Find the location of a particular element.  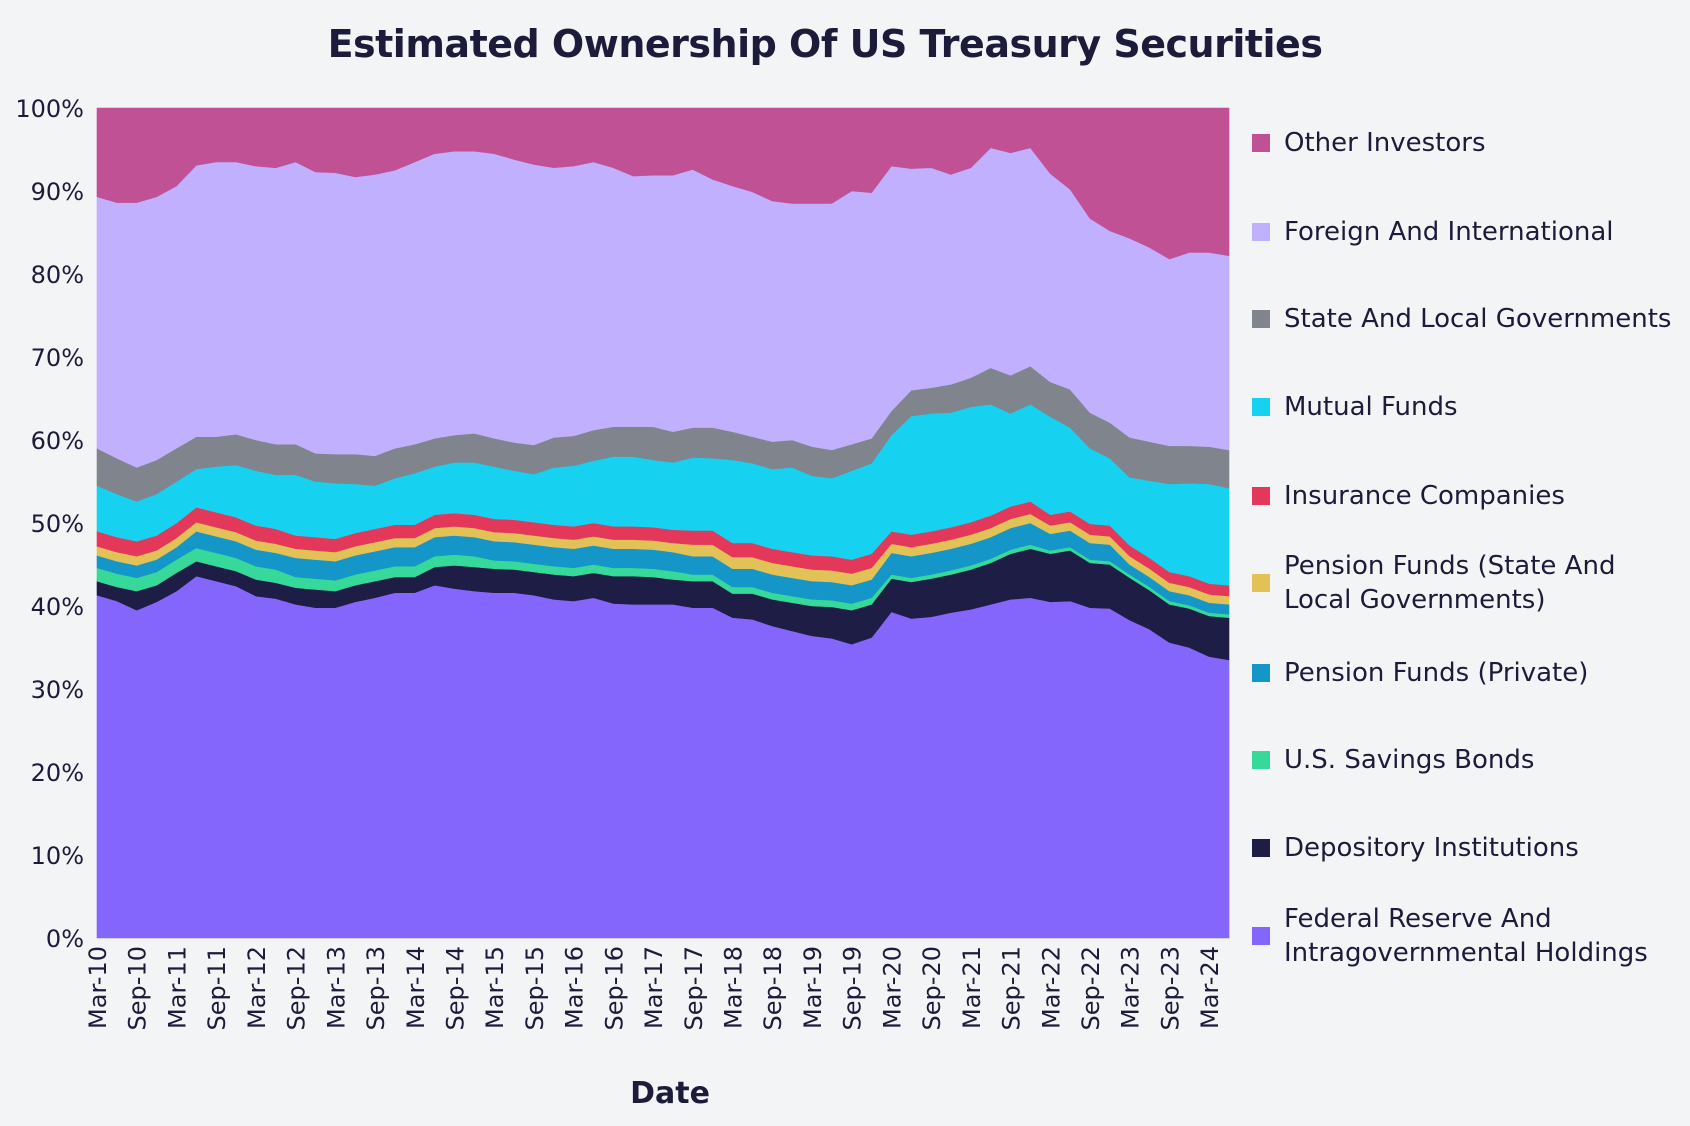

legend-item-us-savings-bonds: U.S. Savings Bonds is located at coordinates (1468, 760).